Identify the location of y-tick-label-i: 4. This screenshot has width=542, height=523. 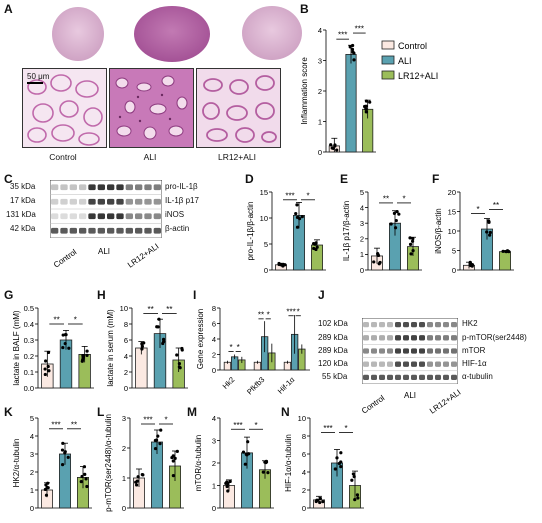
(214, 339).